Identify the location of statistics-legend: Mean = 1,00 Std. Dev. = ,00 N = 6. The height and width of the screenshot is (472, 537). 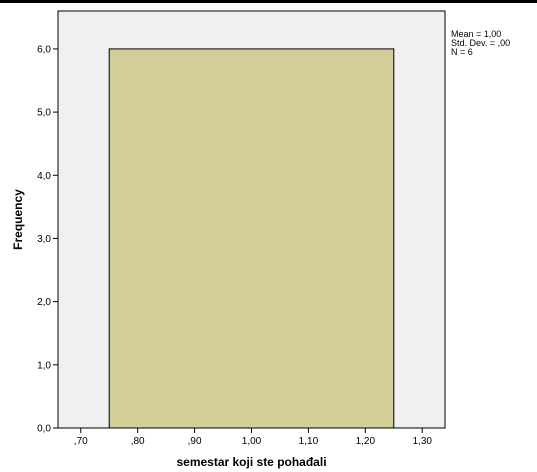
(480, 43).